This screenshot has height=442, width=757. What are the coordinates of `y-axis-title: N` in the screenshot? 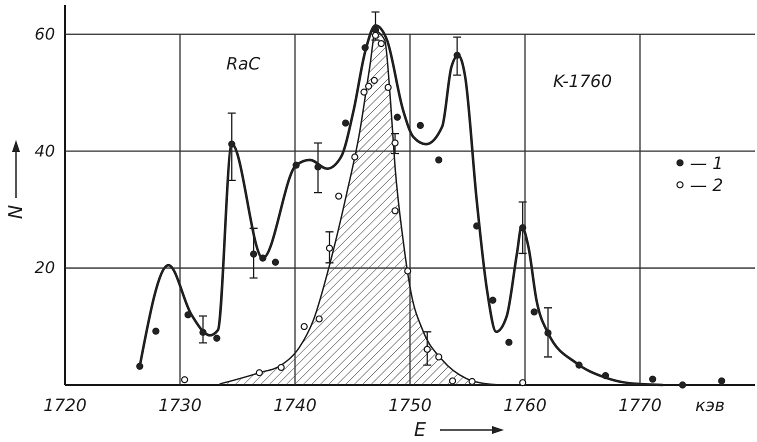 It's located at (16, 212).